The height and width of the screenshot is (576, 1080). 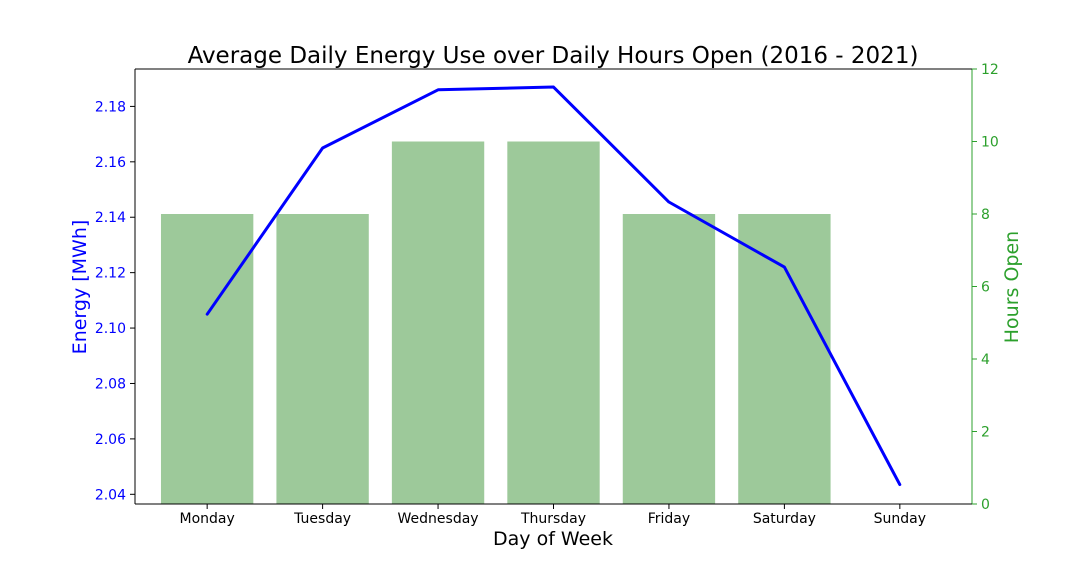 What do you see at coordinates (110, 107) in the screenshot?
I see `left-tick-label: 2.18` at bounding box center [110, 107].